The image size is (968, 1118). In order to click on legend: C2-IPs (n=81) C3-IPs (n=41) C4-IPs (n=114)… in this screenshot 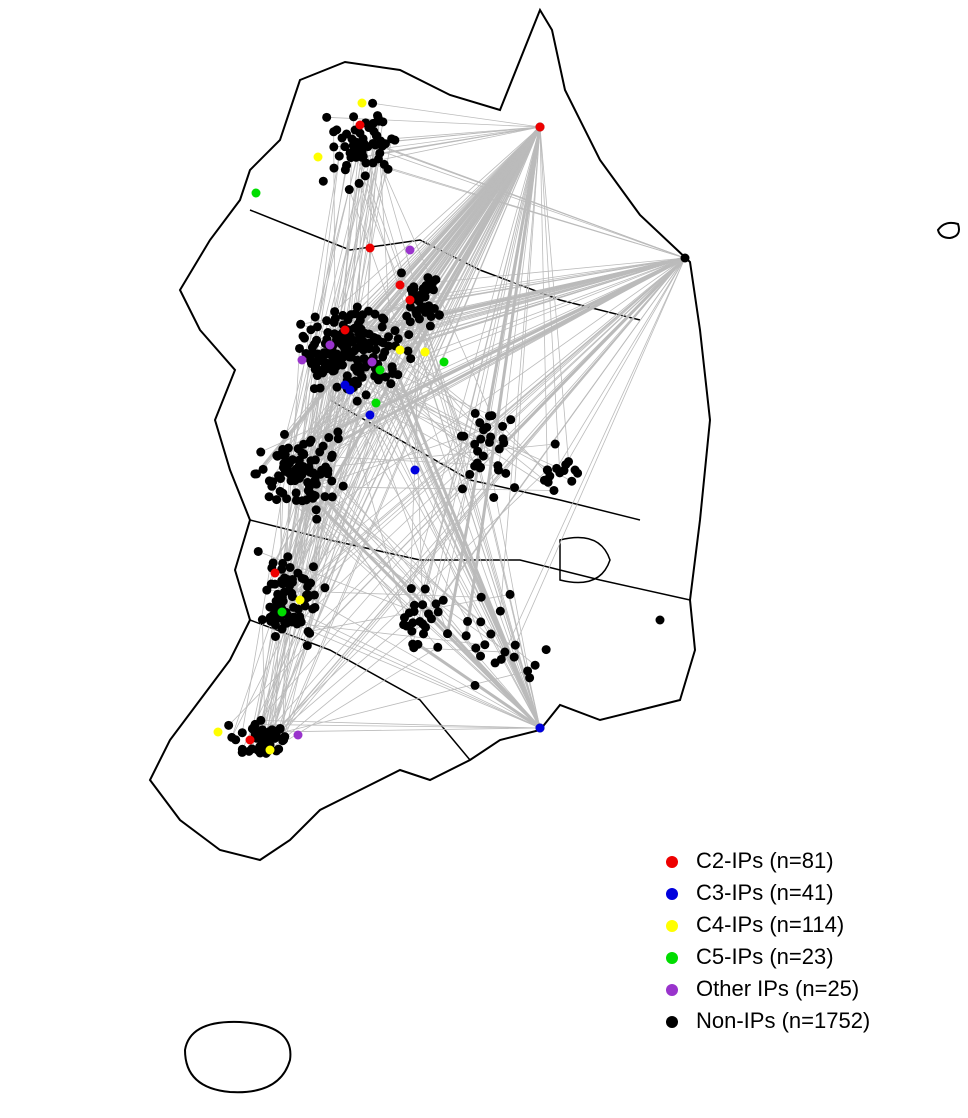, I will do `click(768, 940)`.